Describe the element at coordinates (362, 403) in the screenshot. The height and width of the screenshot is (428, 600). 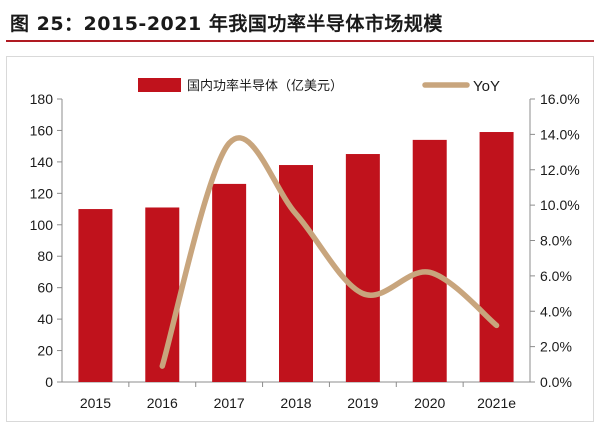
I see `x-tick-label: 2019` at that location.